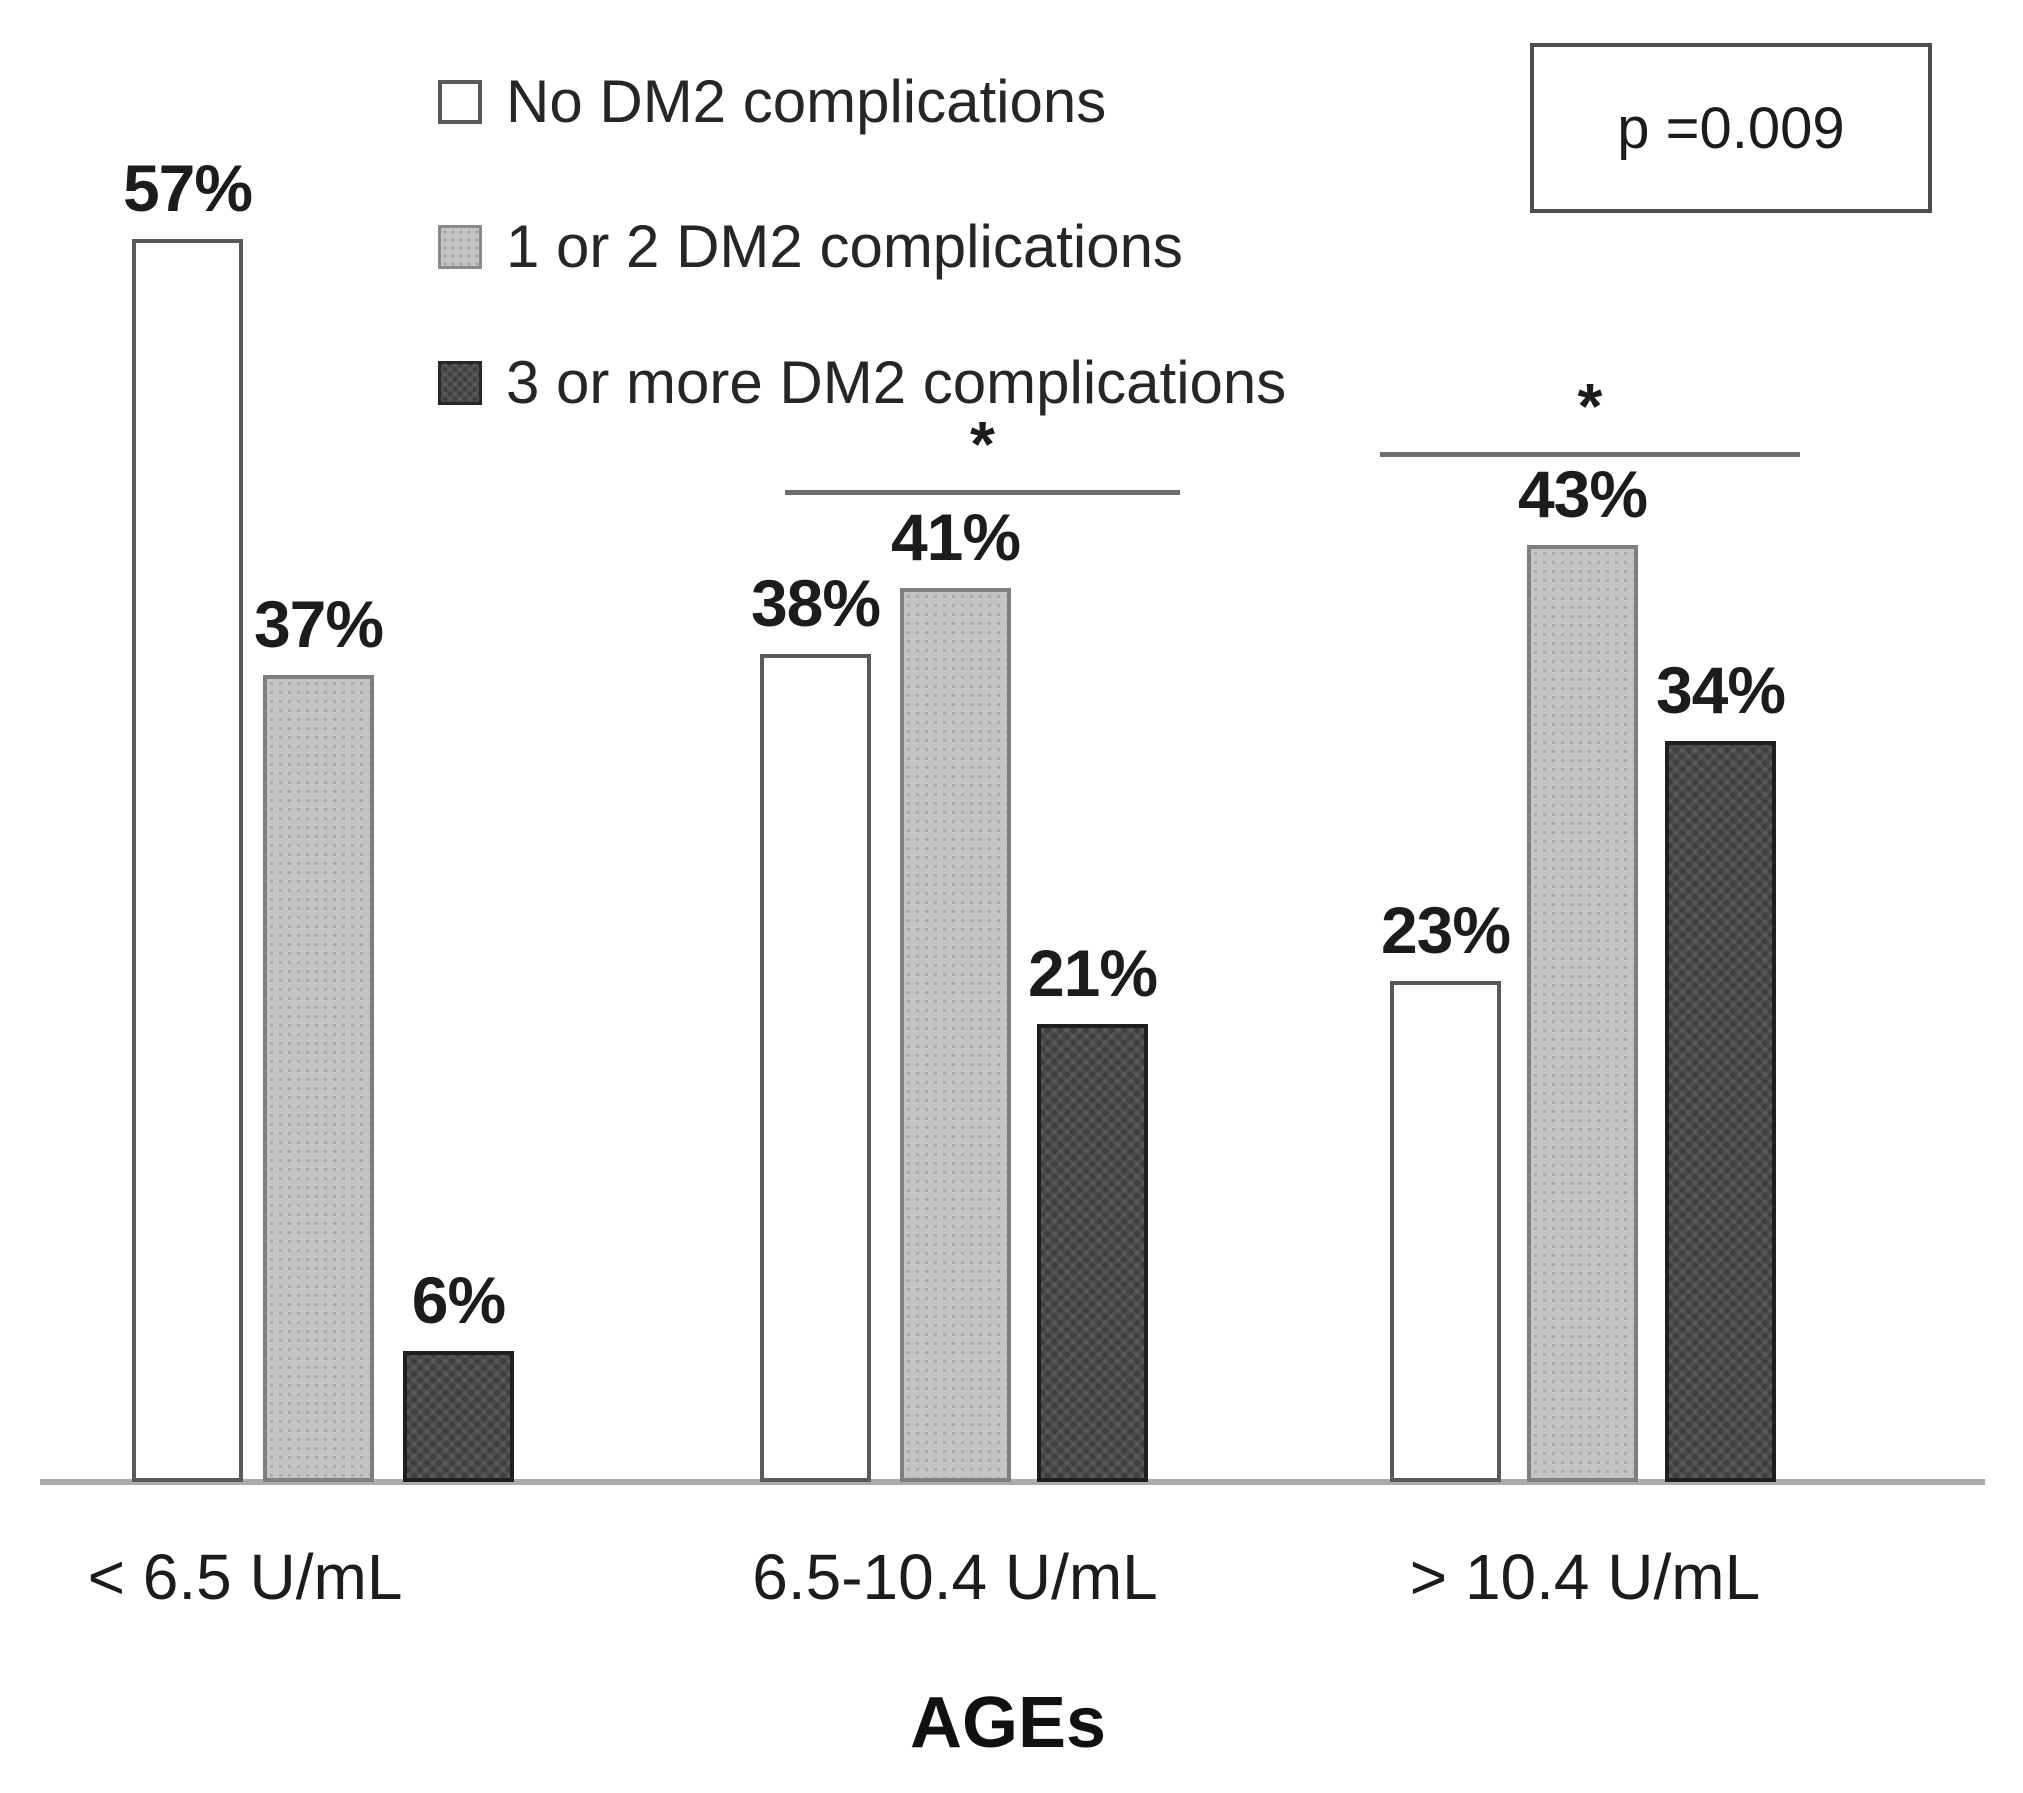 The image size is (2023, 1793). What do you see at coordinates (896, 382) in the screenshot?
I see `legend-label: 3 or more DM2 complications` at bounding box center [896, 382].